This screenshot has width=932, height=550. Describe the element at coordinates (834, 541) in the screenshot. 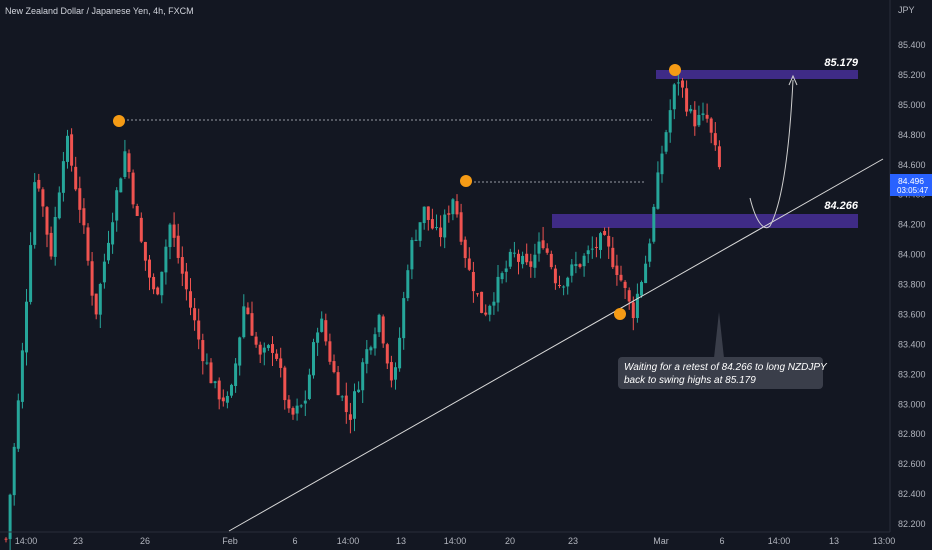

I see `time-tick-label: 13` at that location.